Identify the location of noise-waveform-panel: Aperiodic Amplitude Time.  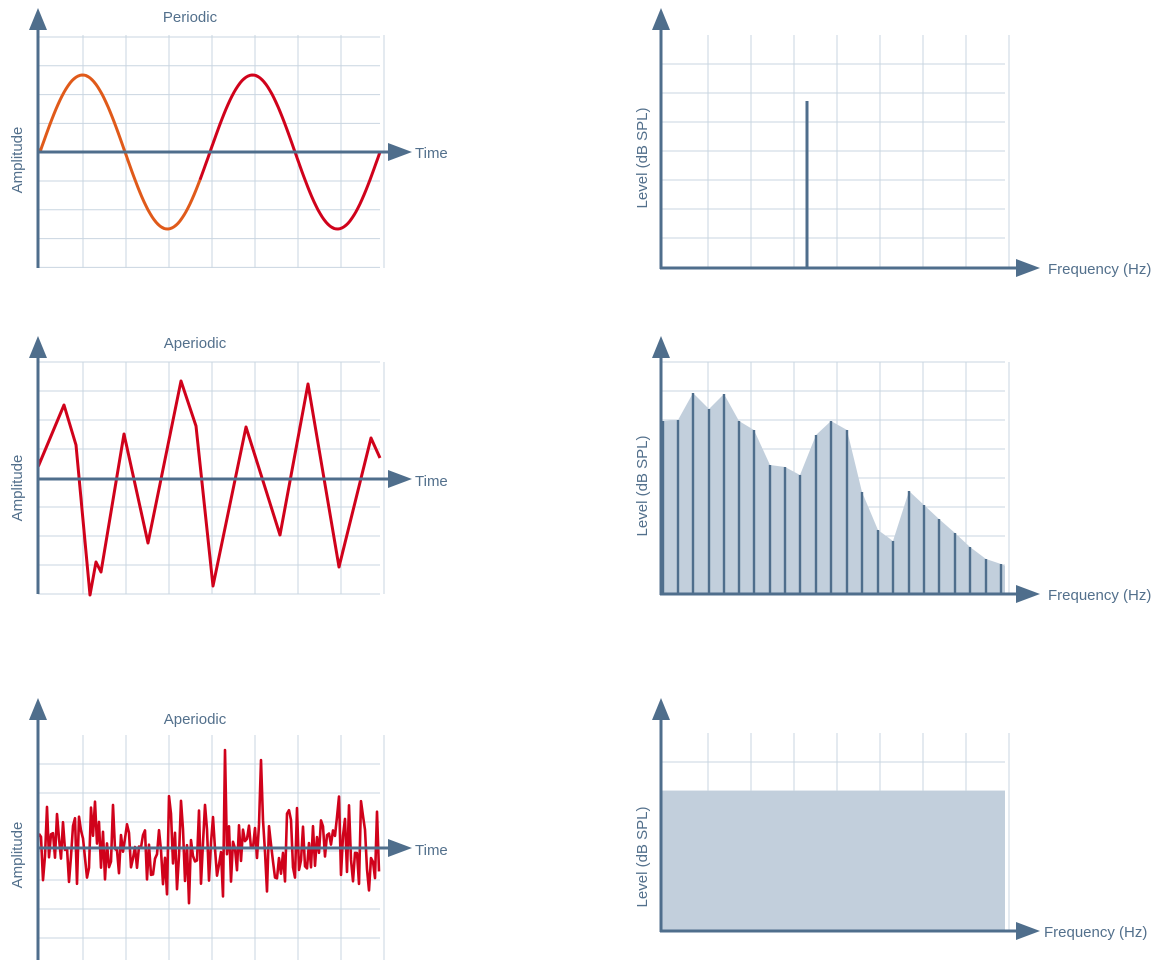
(228, 829).